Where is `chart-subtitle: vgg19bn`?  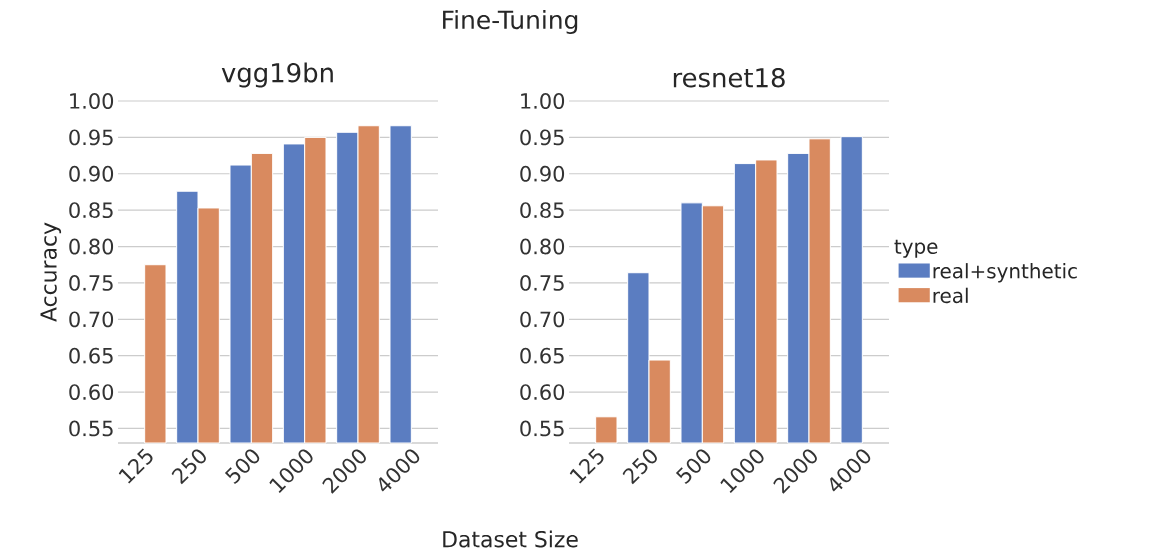
chart-subtitle: vgg19bn is located at coordinates (277, 75).